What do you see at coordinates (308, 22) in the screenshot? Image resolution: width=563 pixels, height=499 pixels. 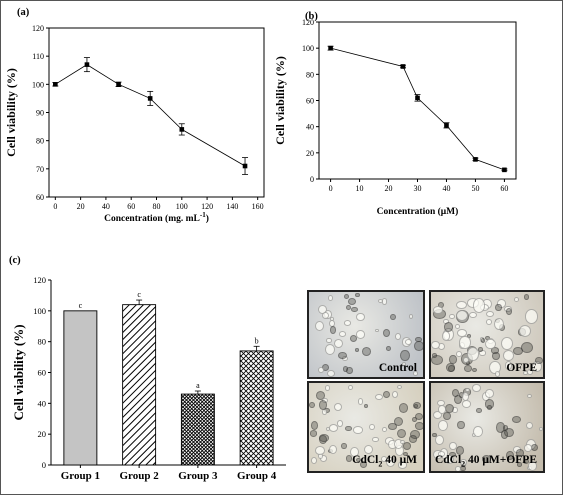 I see `y-tick-label: 120` at bounding box center [308, 22].